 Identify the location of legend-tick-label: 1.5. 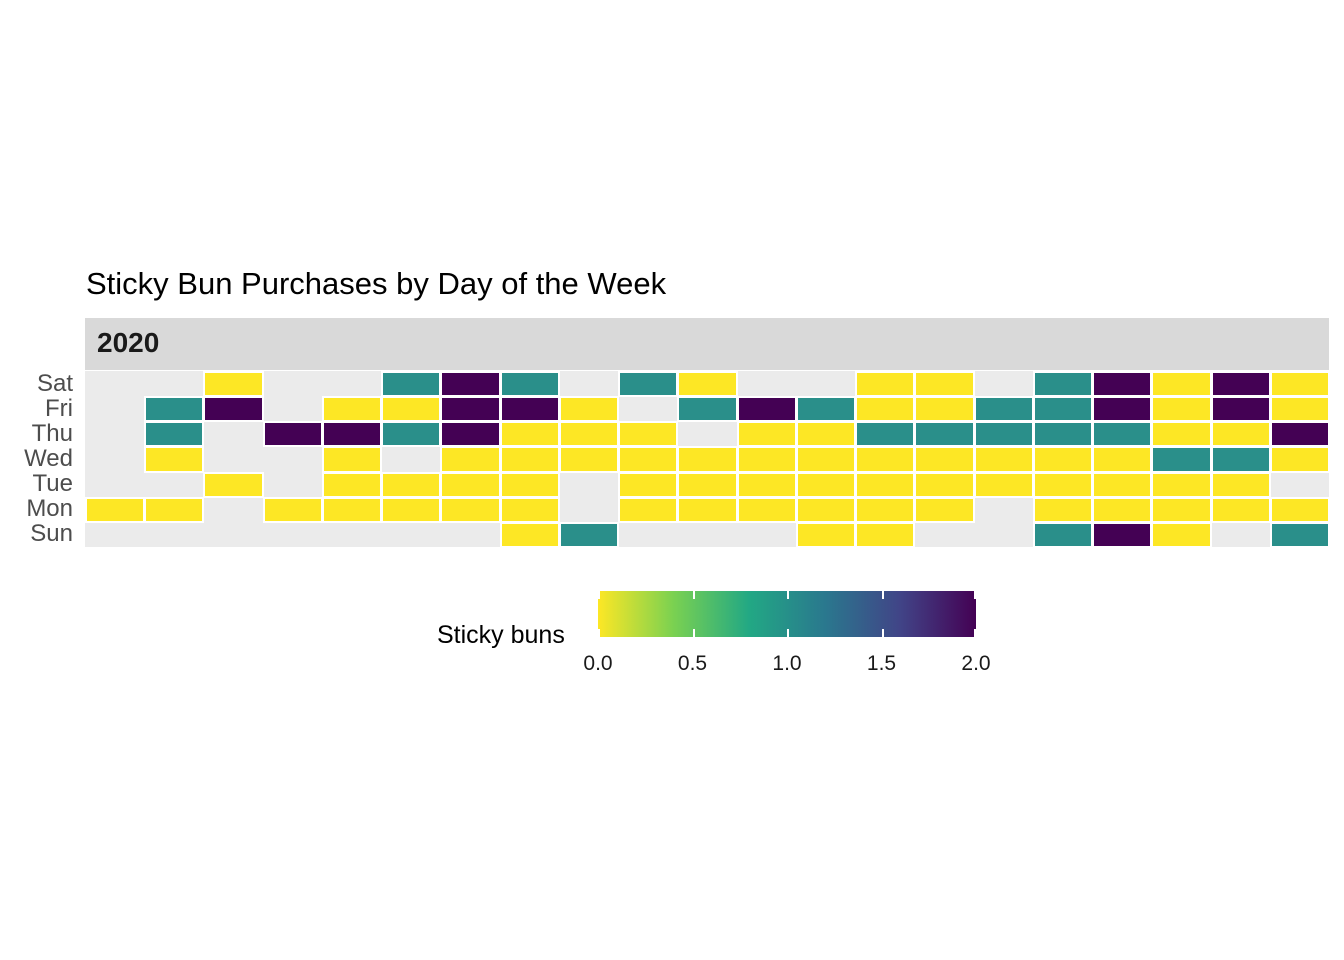
(881, 663).